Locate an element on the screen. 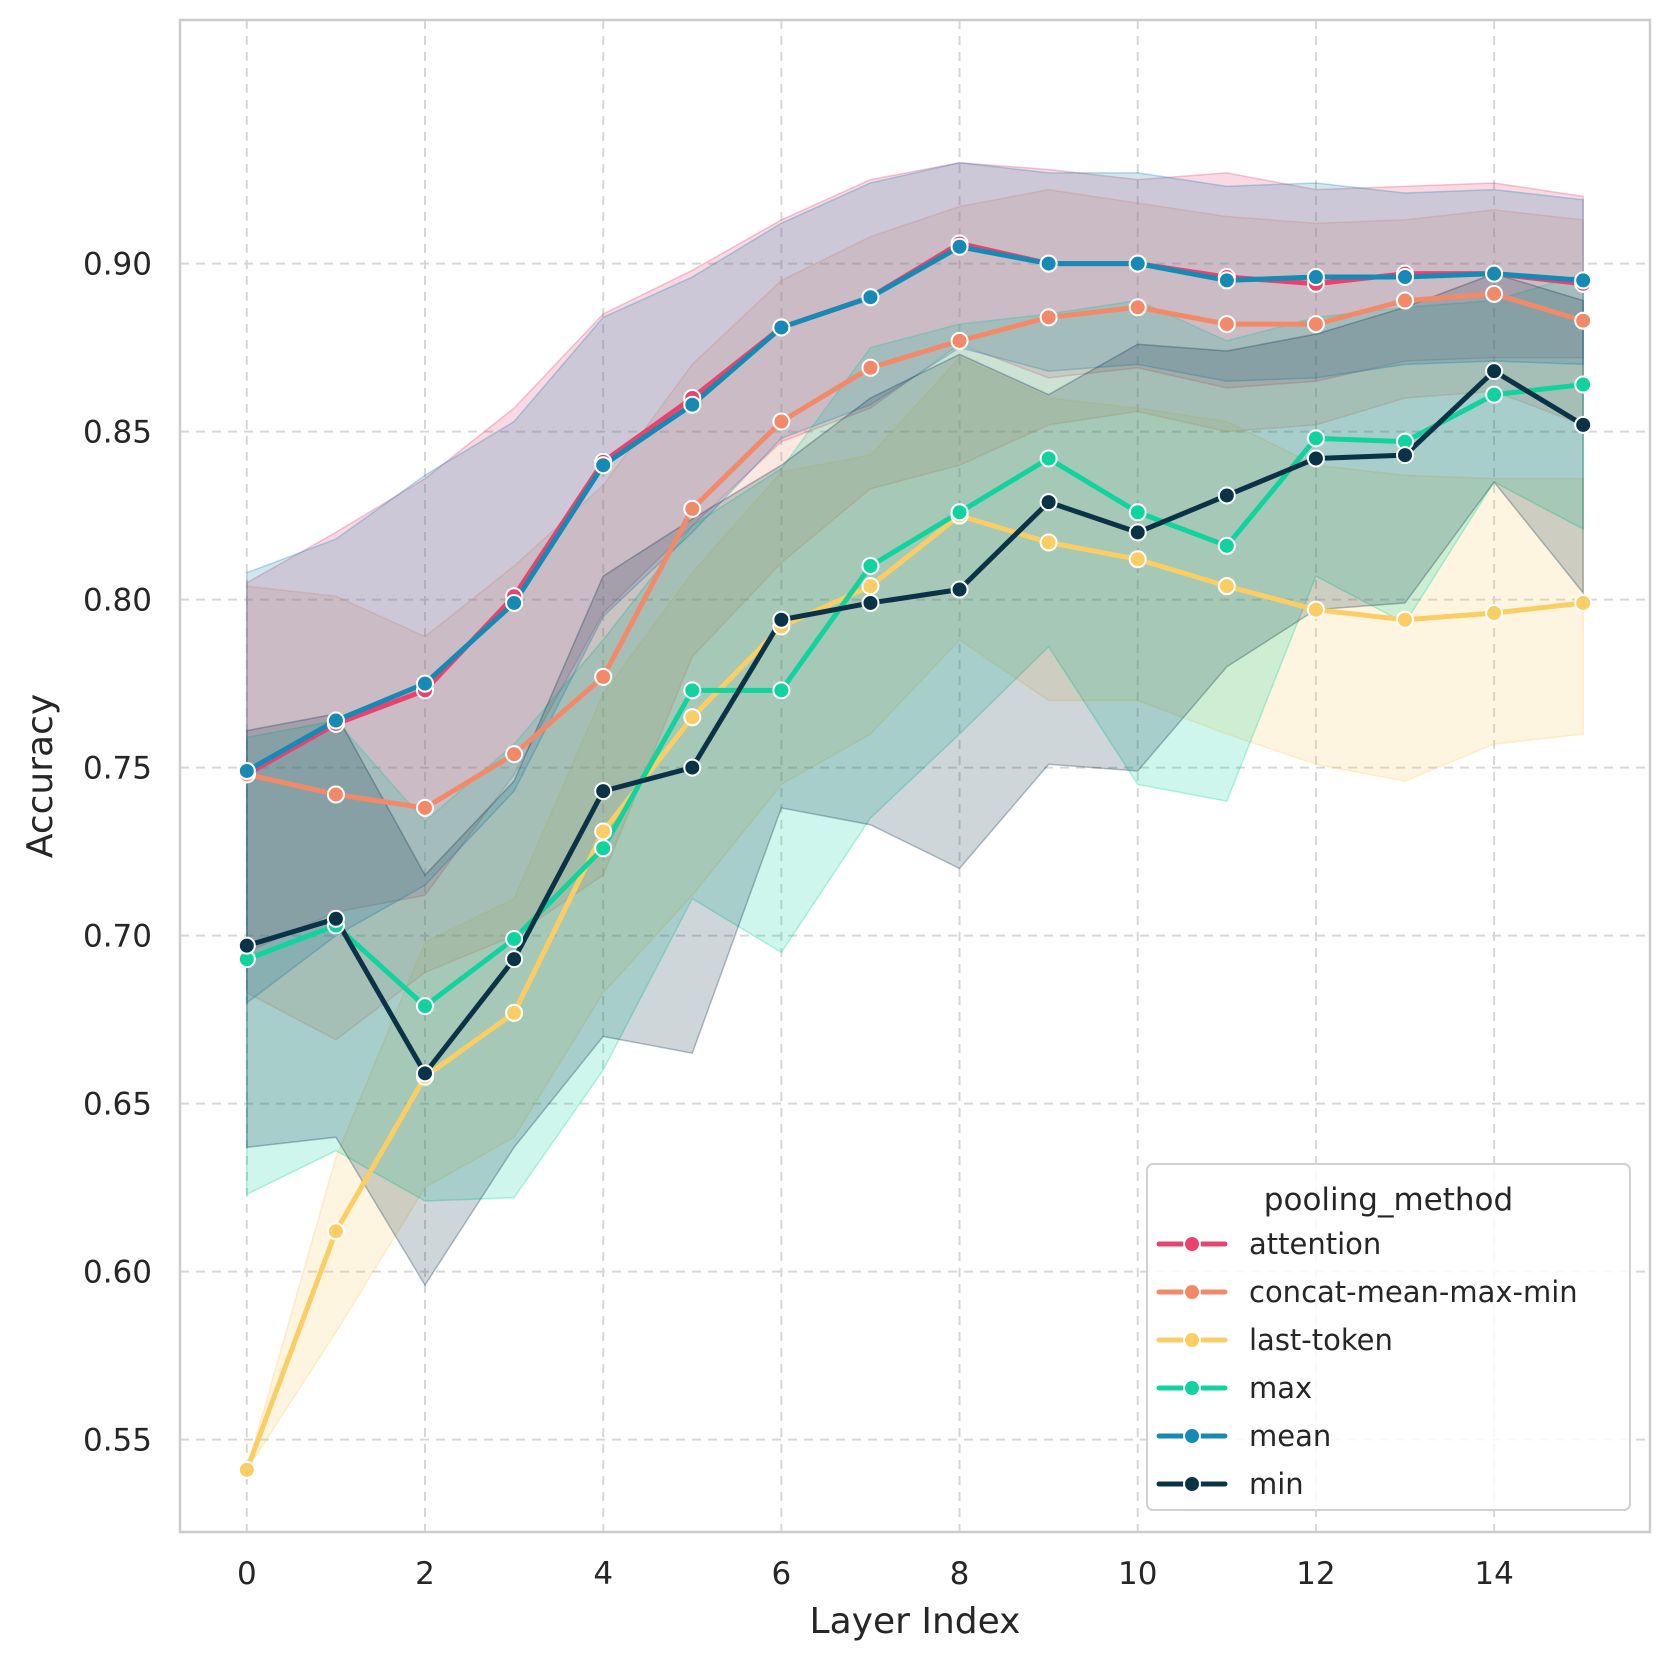  y-tick-labels: 0.55 0.60 0.65 0.70 0.75 0.80 0.85 0.90 is located at coordinates (117, 853).